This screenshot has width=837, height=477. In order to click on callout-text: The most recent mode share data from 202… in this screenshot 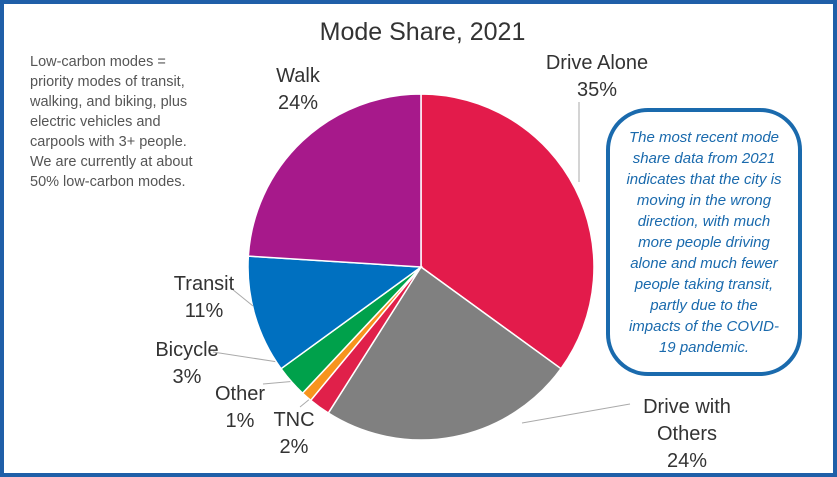, I will do `click(704, 242)`.